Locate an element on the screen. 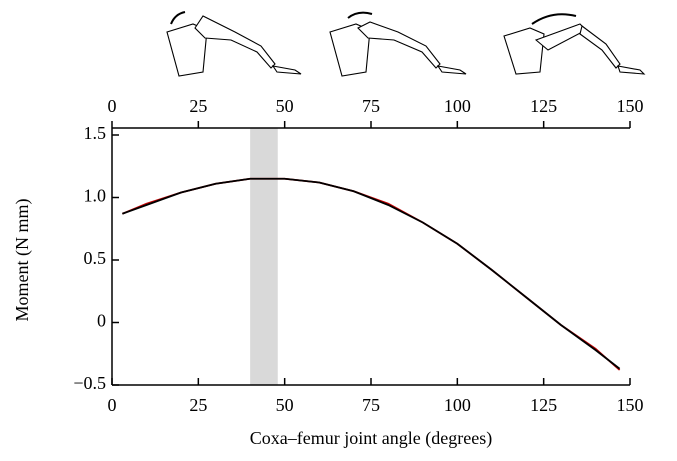 The height and width of the screenshot is (461, 677). x-tick-label: 0 is located at coordinates (112, 405).